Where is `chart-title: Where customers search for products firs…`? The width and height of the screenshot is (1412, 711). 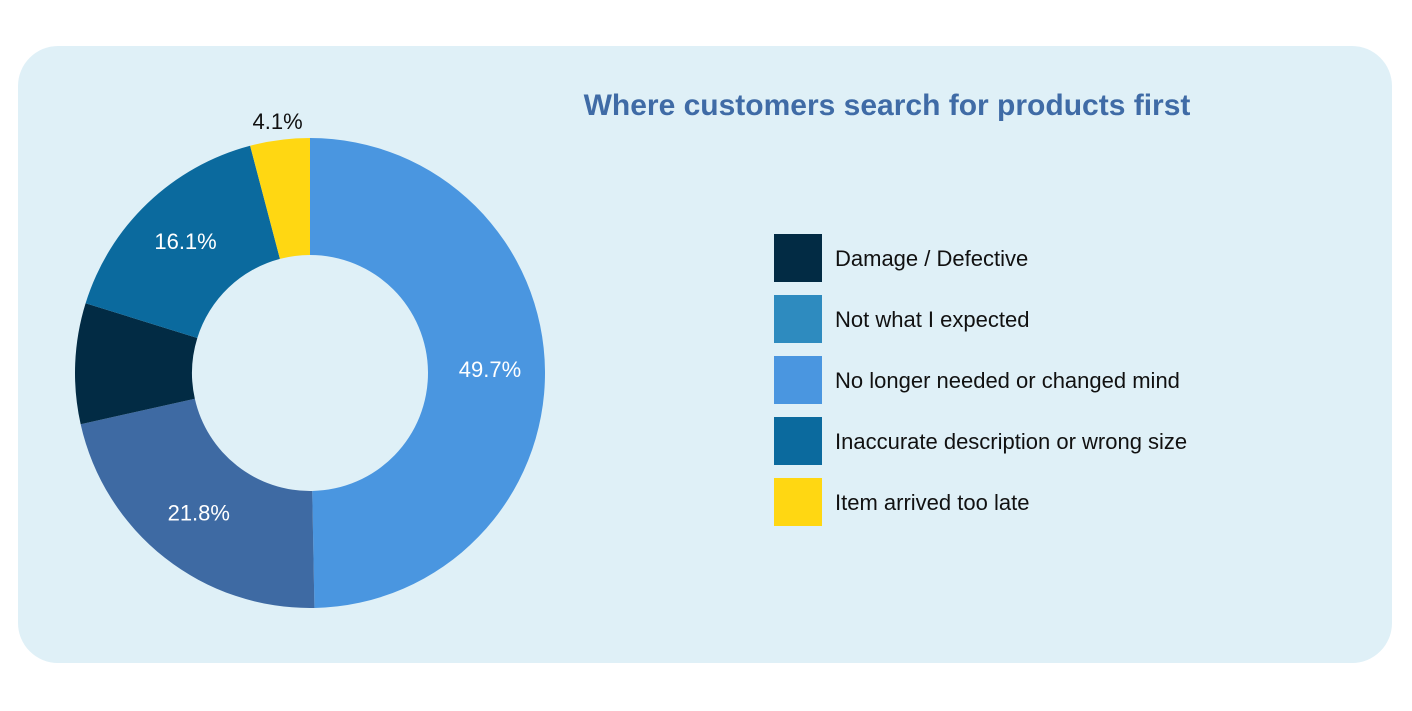 chart-title: Where customers search for products firs… is located at coordinates (887, 105).